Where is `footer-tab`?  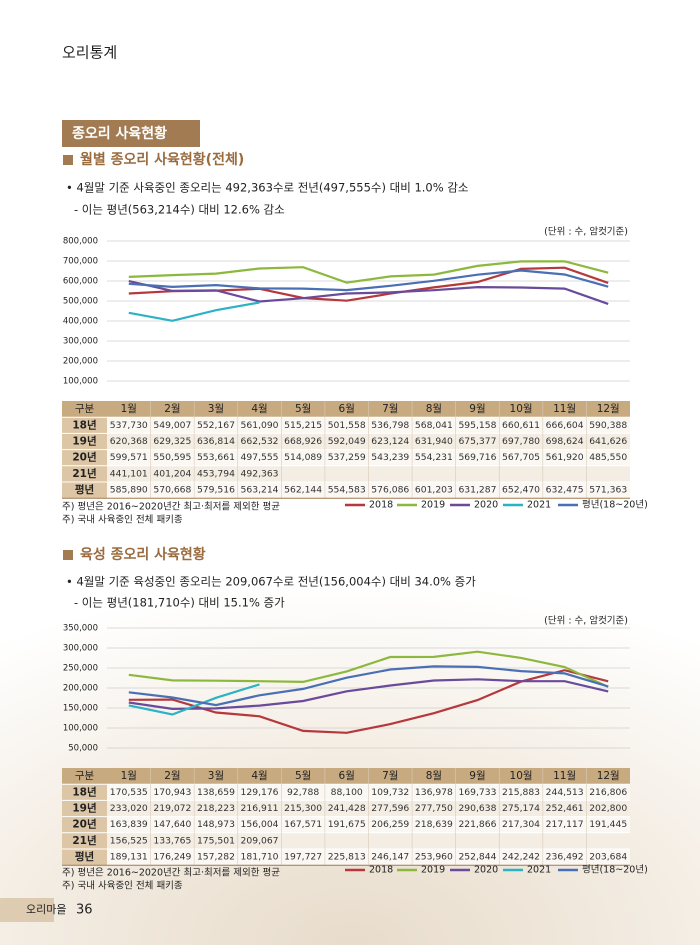
footer-tab is located at coordinates (27, 910).